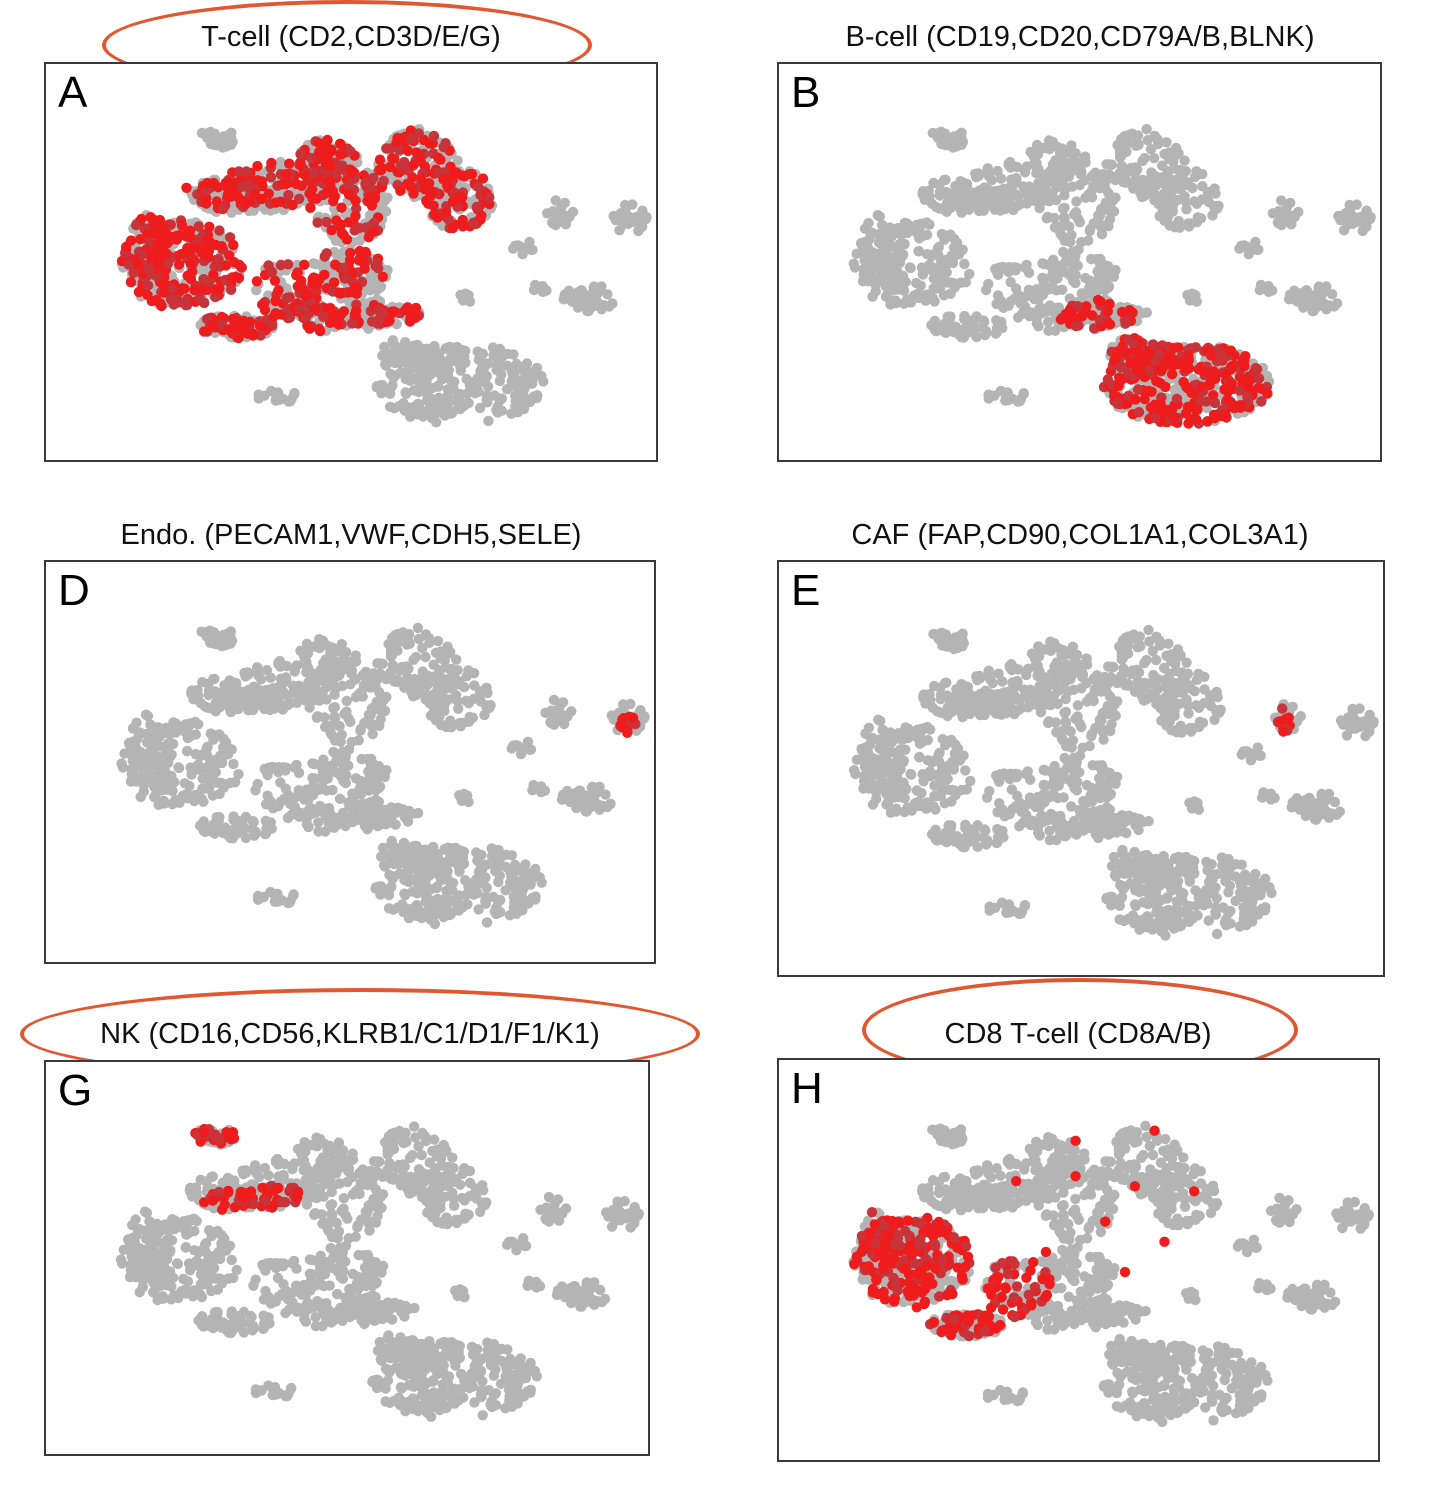 This screenshot has width=1440, height=1496. I want to click on panel-a-title: T-cell (CD2,CD3D/E/G), so click(351, 37).